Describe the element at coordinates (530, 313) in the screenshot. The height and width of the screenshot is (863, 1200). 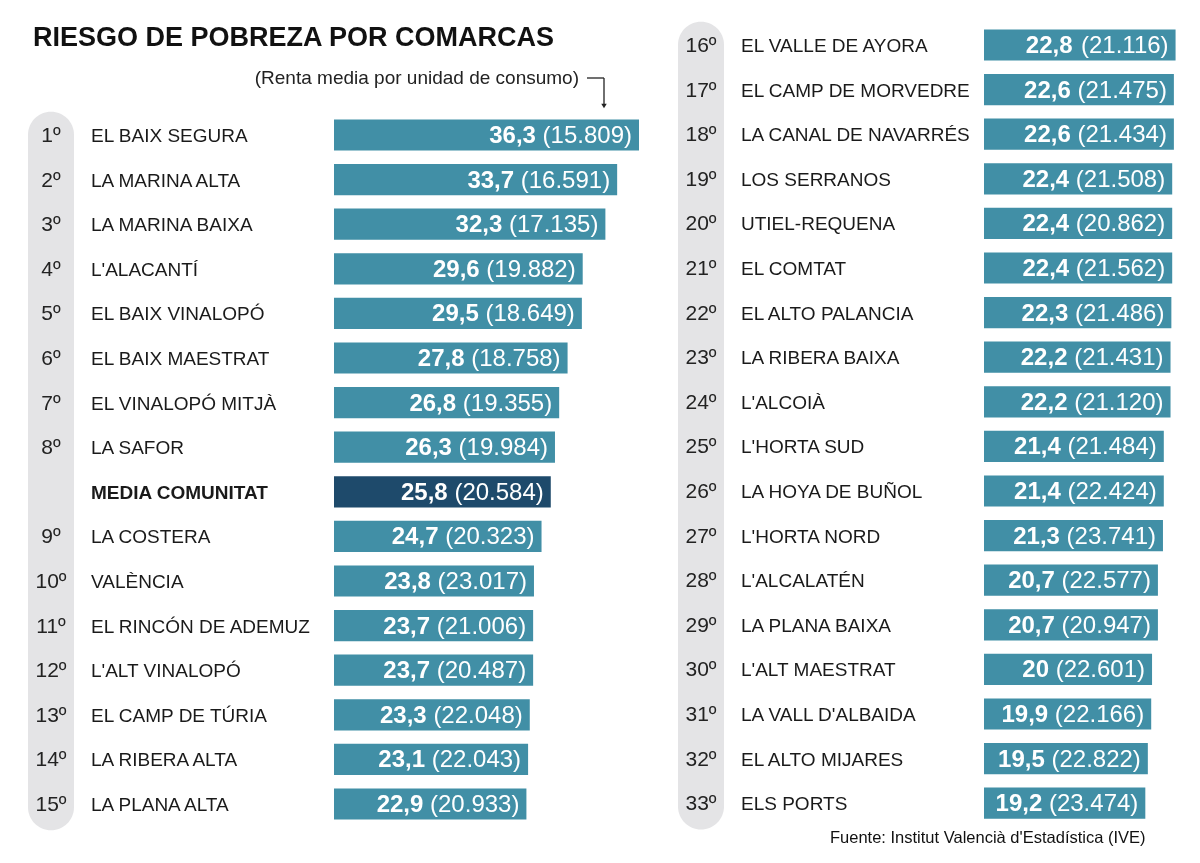
I see `annotation: (18.649)` at that location.